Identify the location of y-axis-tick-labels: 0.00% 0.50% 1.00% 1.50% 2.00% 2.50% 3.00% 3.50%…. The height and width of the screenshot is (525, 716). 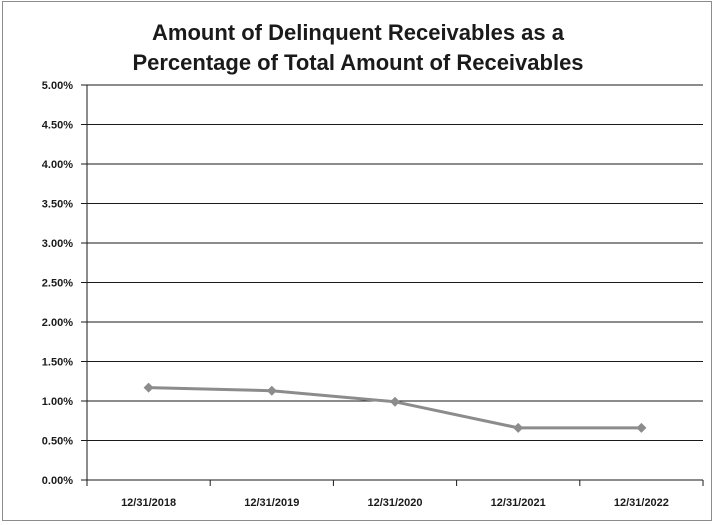
(57, 283).